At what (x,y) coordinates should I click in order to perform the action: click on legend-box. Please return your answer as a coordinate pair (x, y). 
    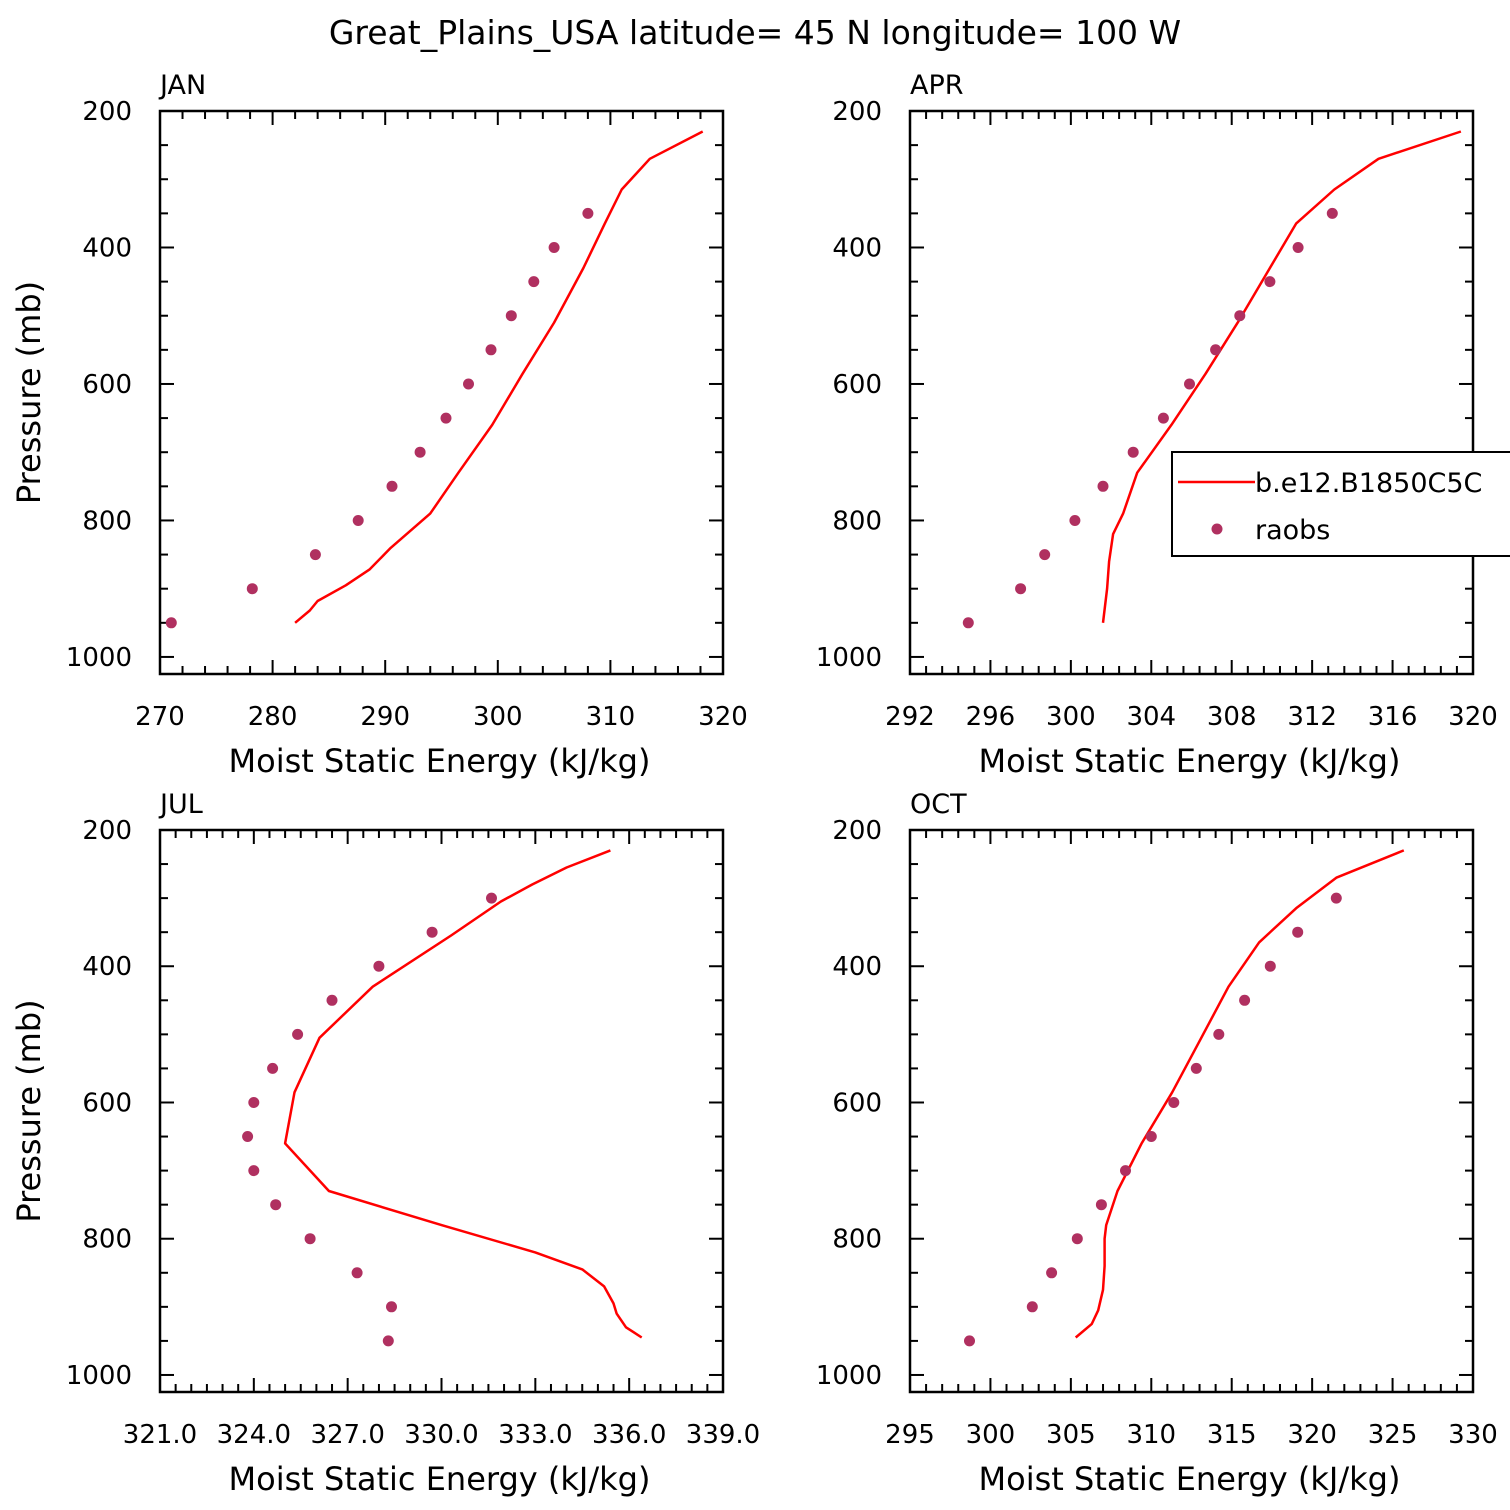
    Looking at the image, I should click on (1340, 504).